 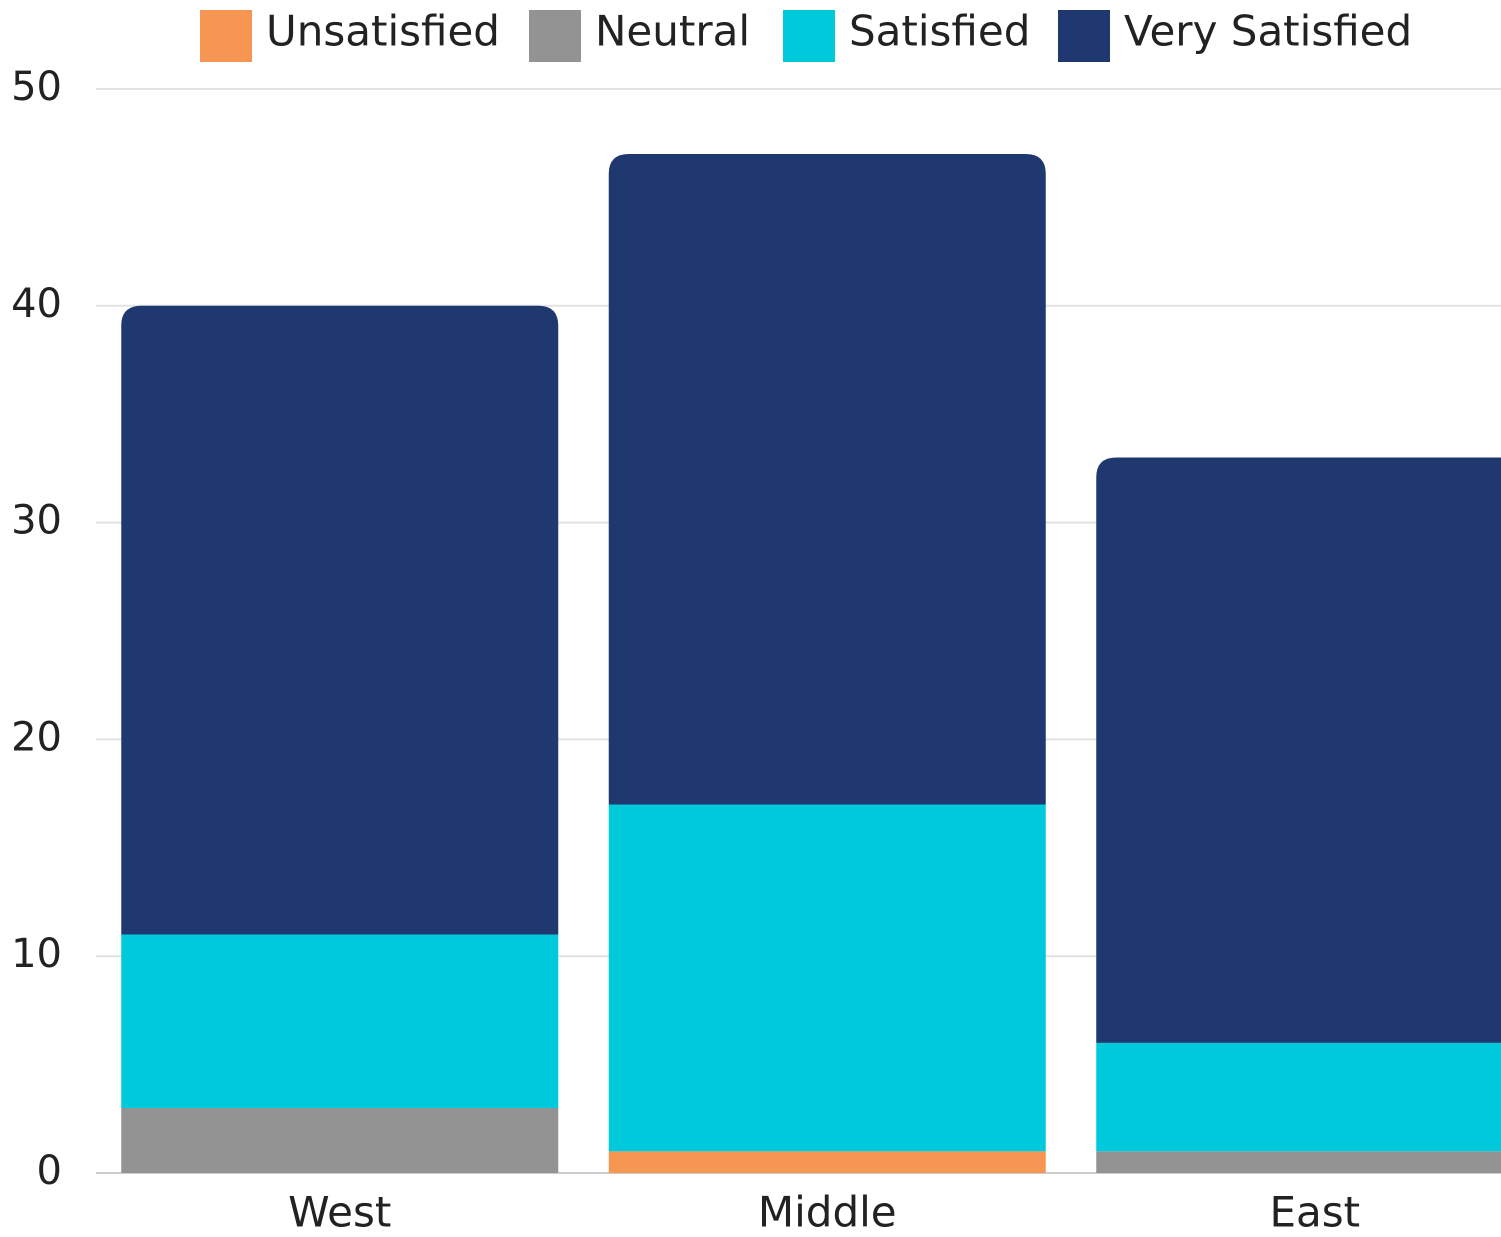 I want to click on legend-label: Neutral, so click(x=672, y=31).